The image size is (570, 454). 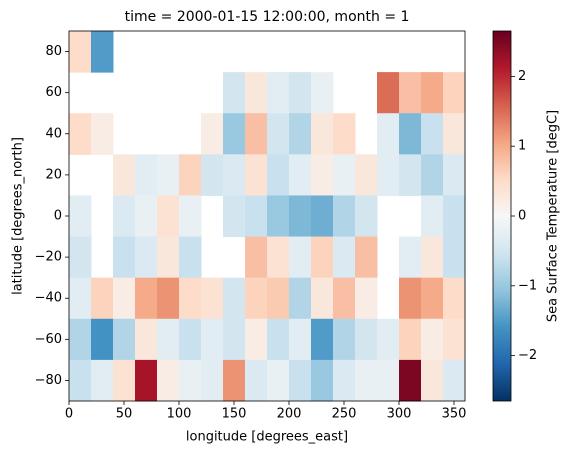 I want to click on x-tick-label: 0, so click(x=69, y=414).